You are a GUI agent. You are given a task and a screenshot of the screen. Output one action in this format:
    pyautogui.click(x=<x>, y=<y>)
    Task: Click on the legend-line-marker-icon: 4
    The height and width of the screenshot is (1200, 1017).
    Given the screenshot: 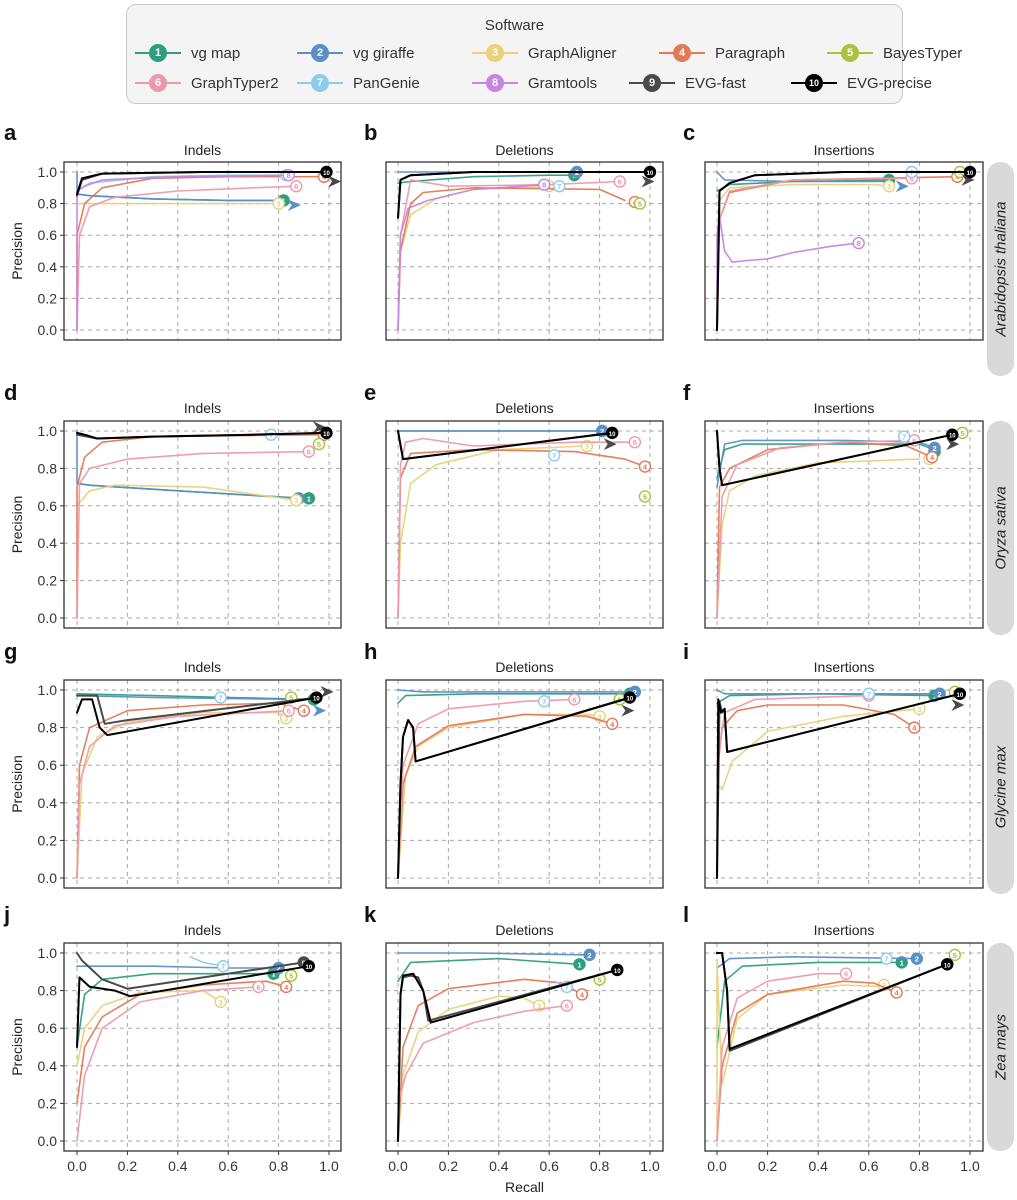 What is the action you would take?
    pyautogui.click(x=682, y=53)
    